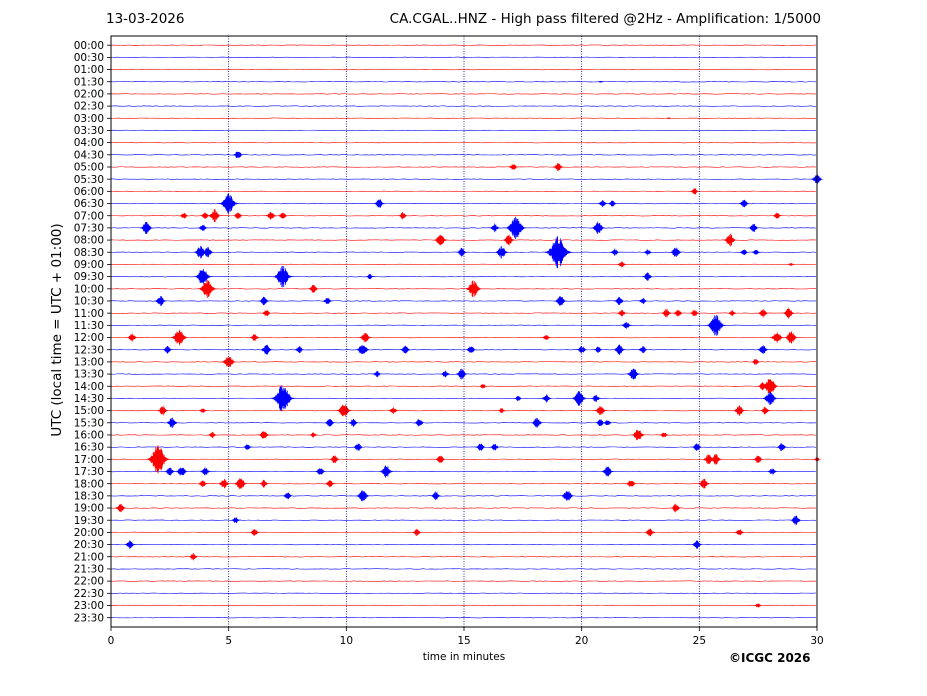  Describe the element at coordinates (89, 472) in the screenshot. I see `y-tick-label: 17:30` at that location.